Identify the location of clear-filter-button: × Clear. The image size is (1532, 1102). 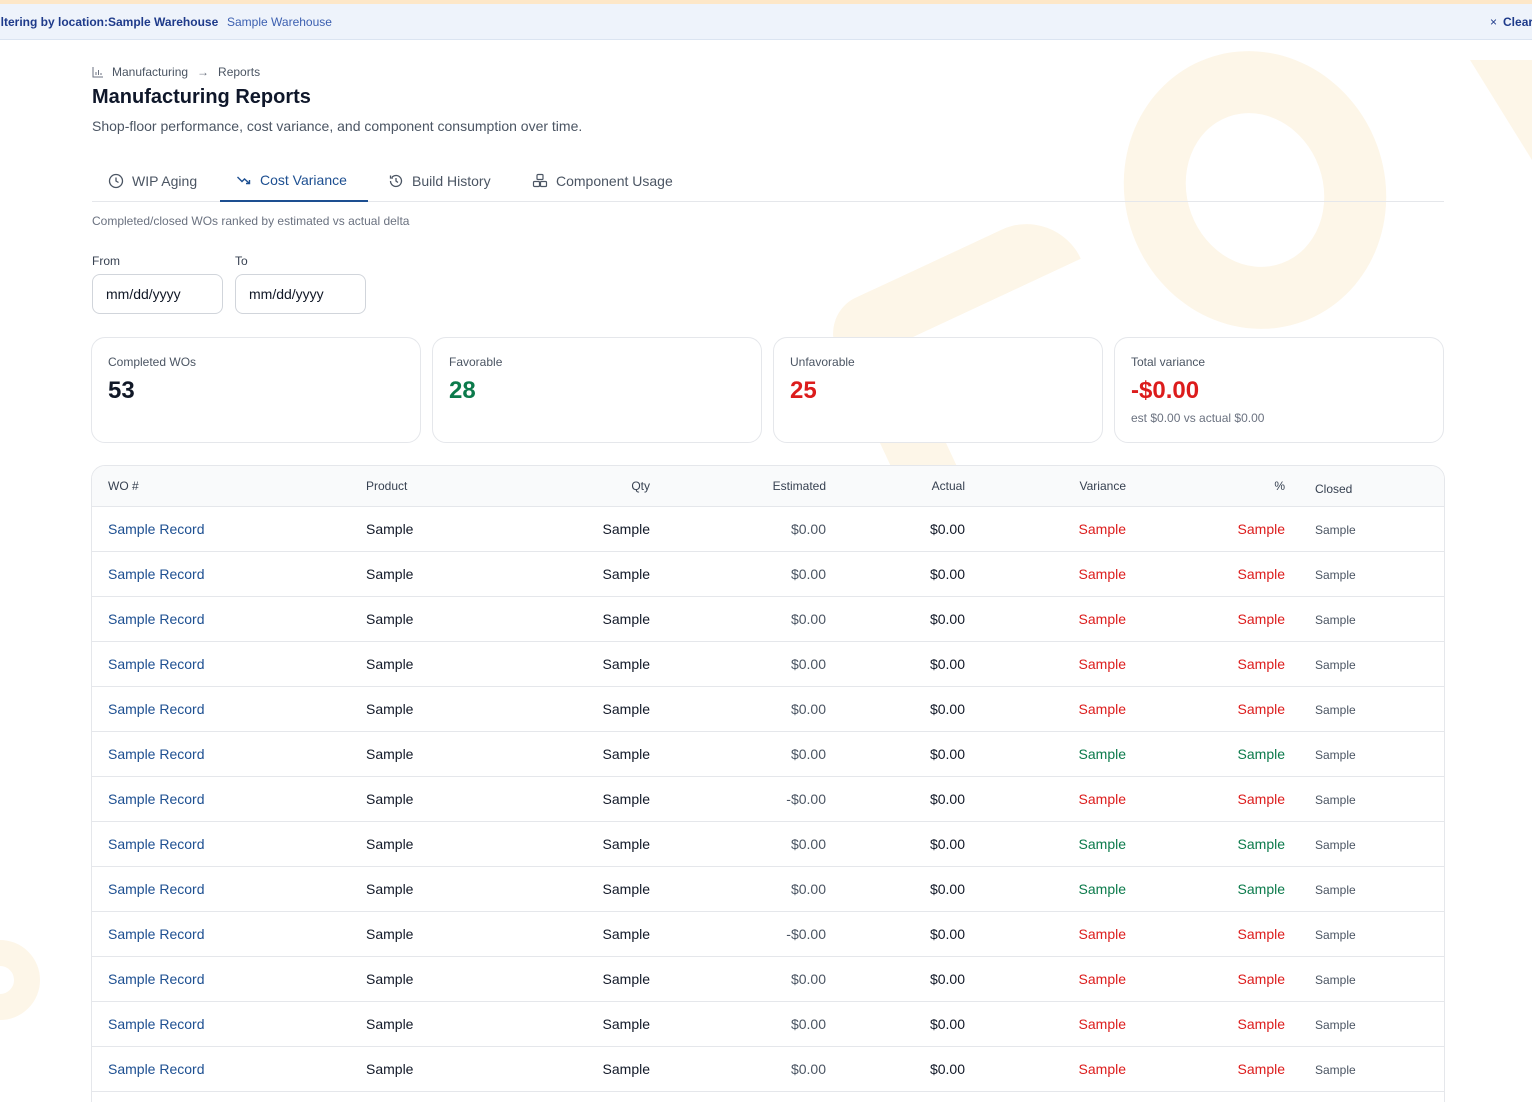
(1511, 22).